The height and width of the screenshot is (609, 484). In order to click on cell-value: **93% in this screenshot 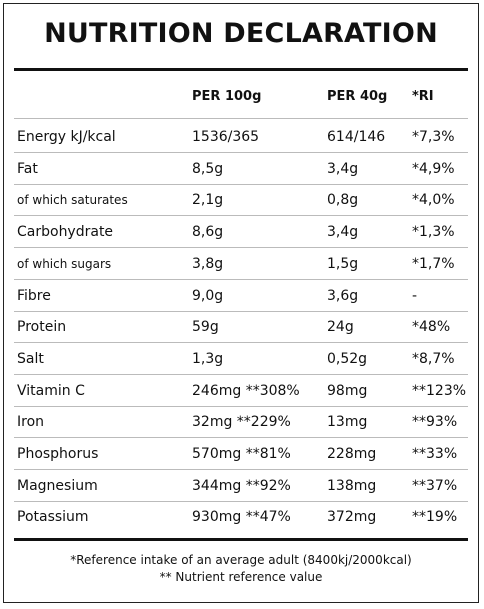, I will do `click(435, 422)`.